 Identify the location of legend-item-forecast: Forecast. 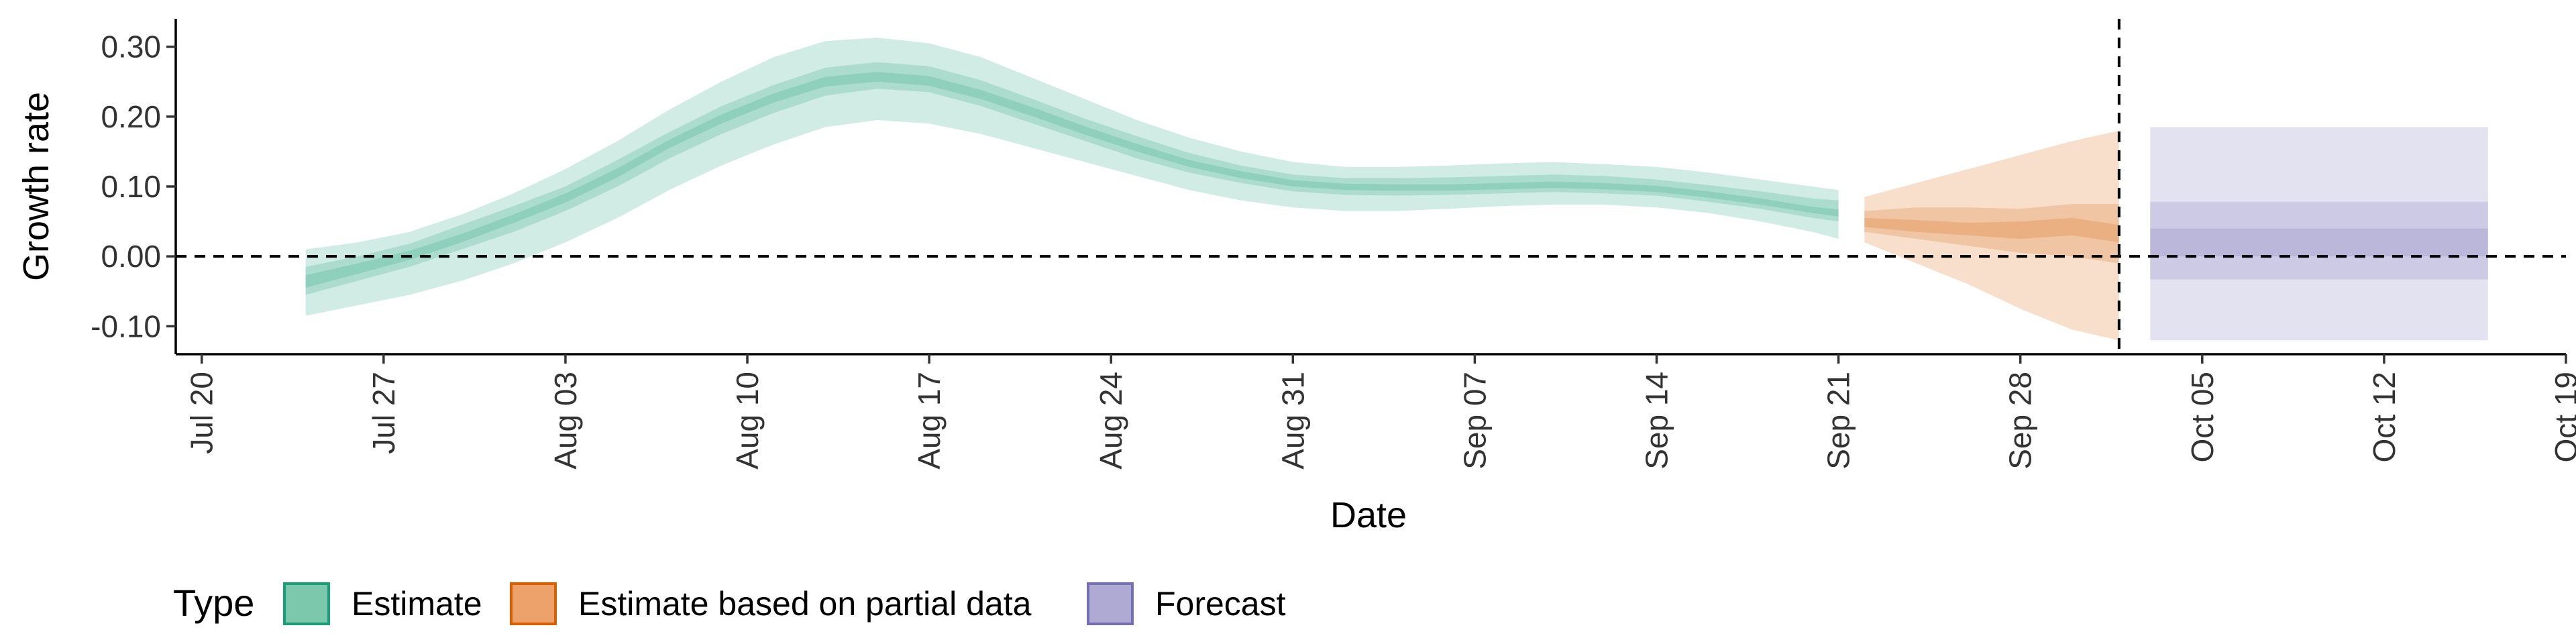
(1186, 603).